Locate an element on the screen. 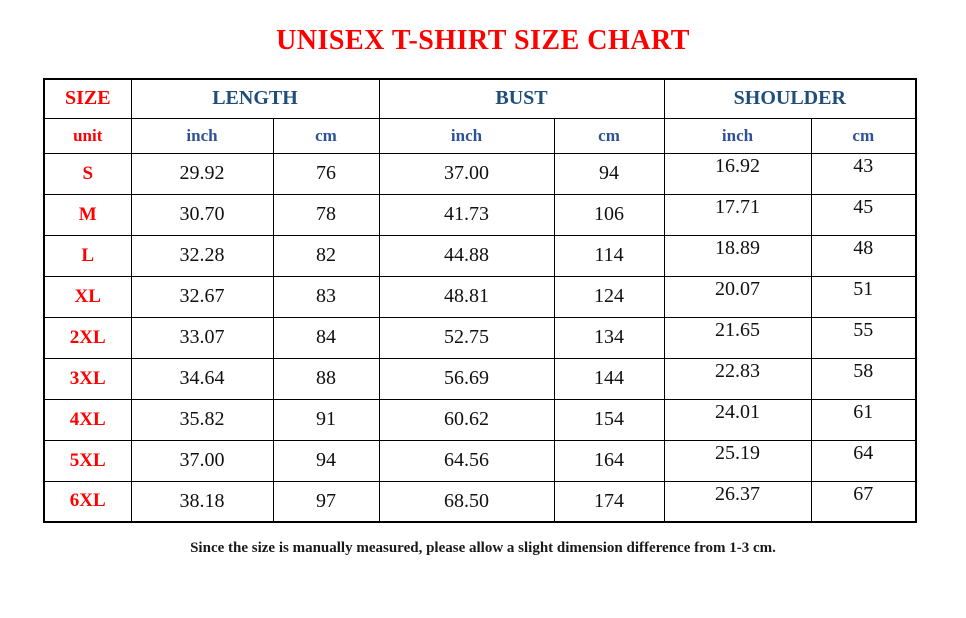 This screenshot has height=618, width=966. shoulder-inch-value: 24.01 is located at coordinates (737, 419).